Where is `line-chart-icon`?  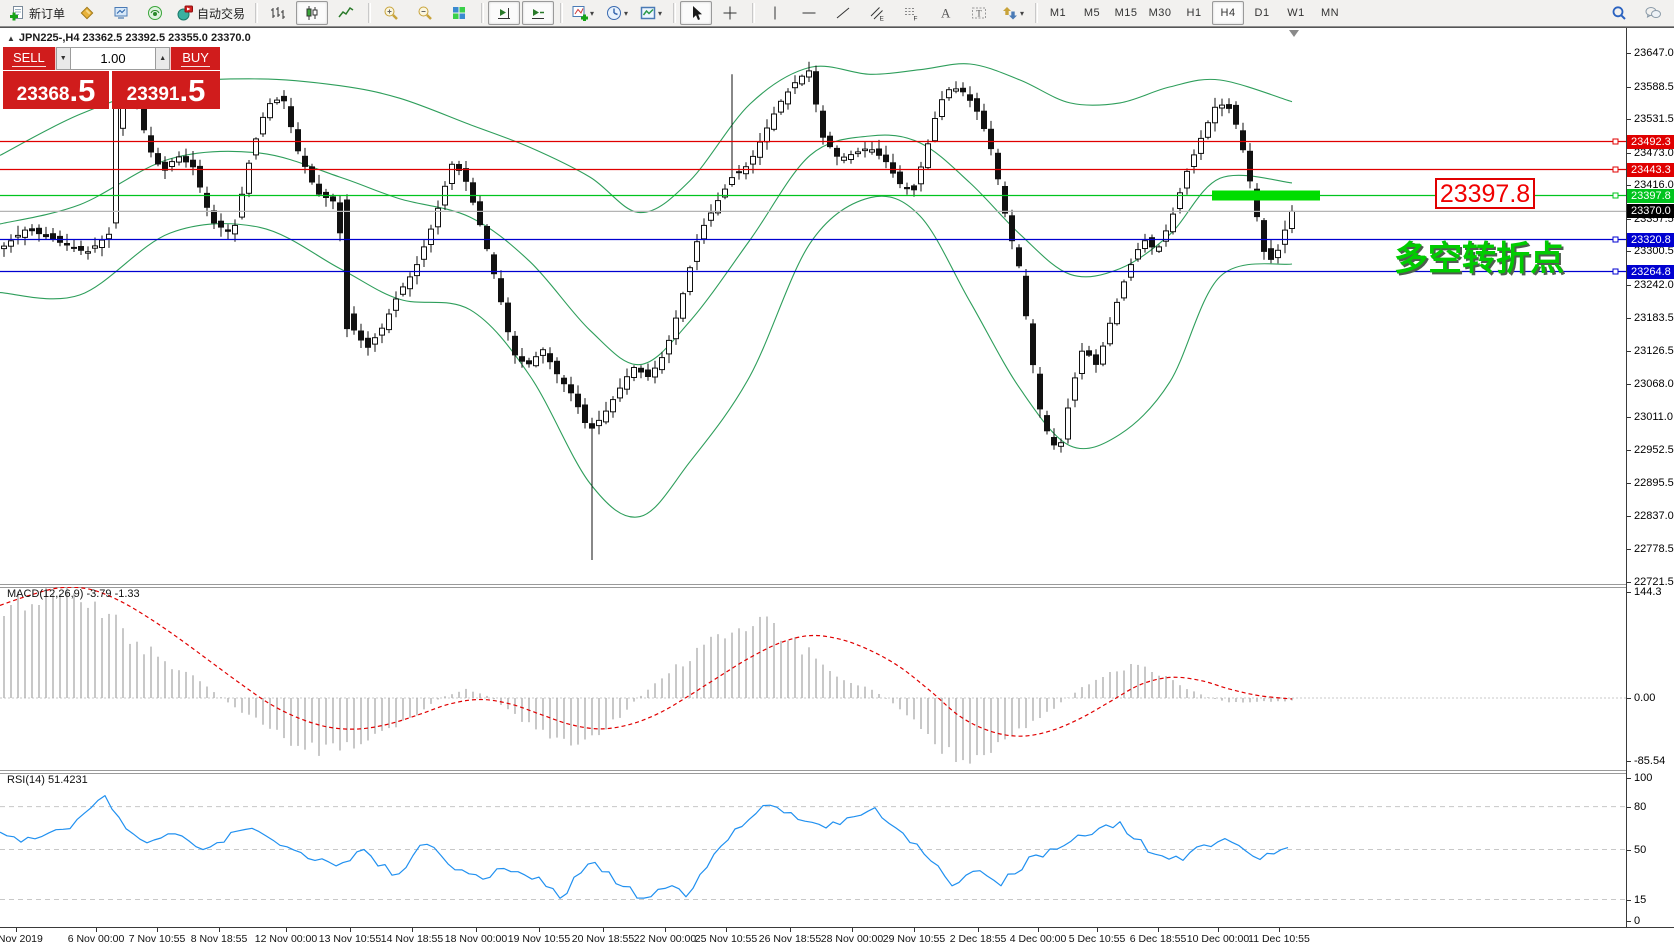 line-chart-icon is located at coordinates (346, 13).